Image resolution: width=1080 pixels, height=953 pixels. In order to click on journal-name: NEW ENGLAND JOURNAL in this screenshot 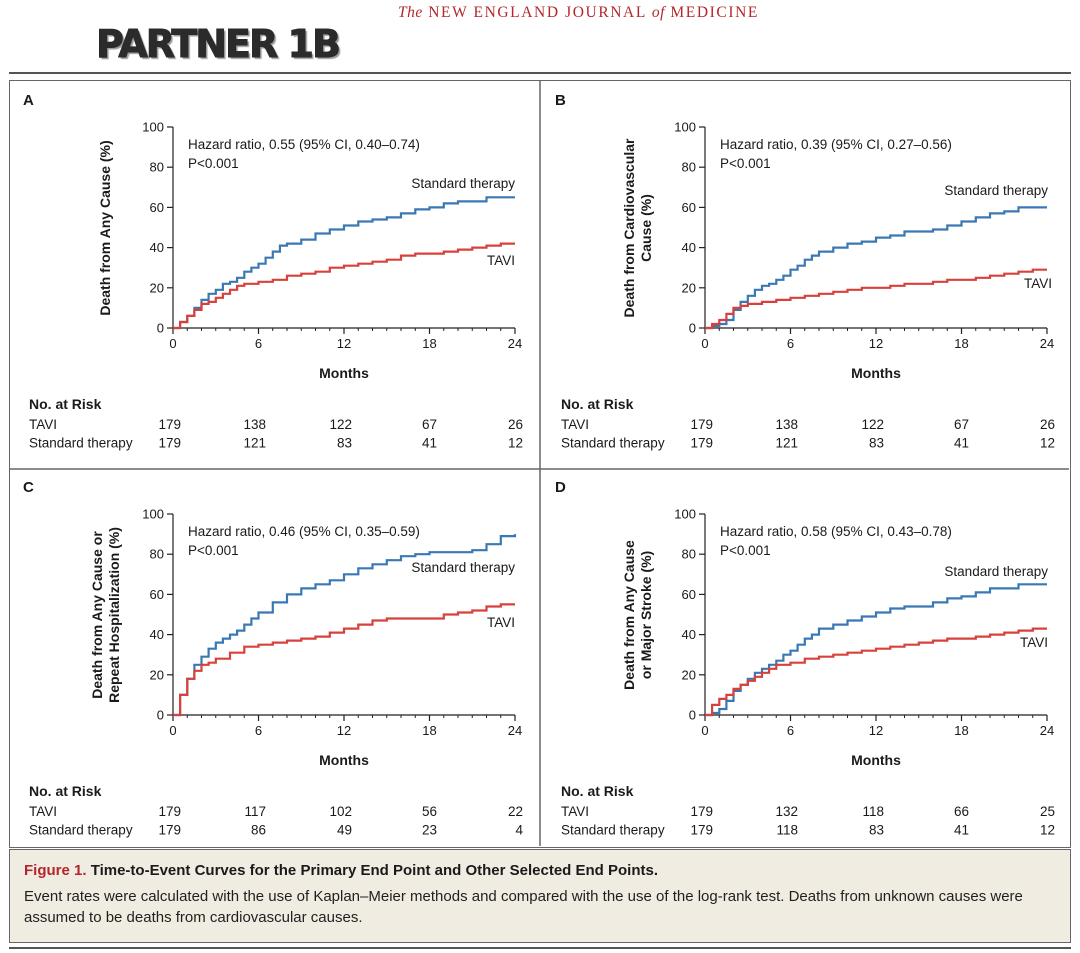, I will do `click(537, 12)`.